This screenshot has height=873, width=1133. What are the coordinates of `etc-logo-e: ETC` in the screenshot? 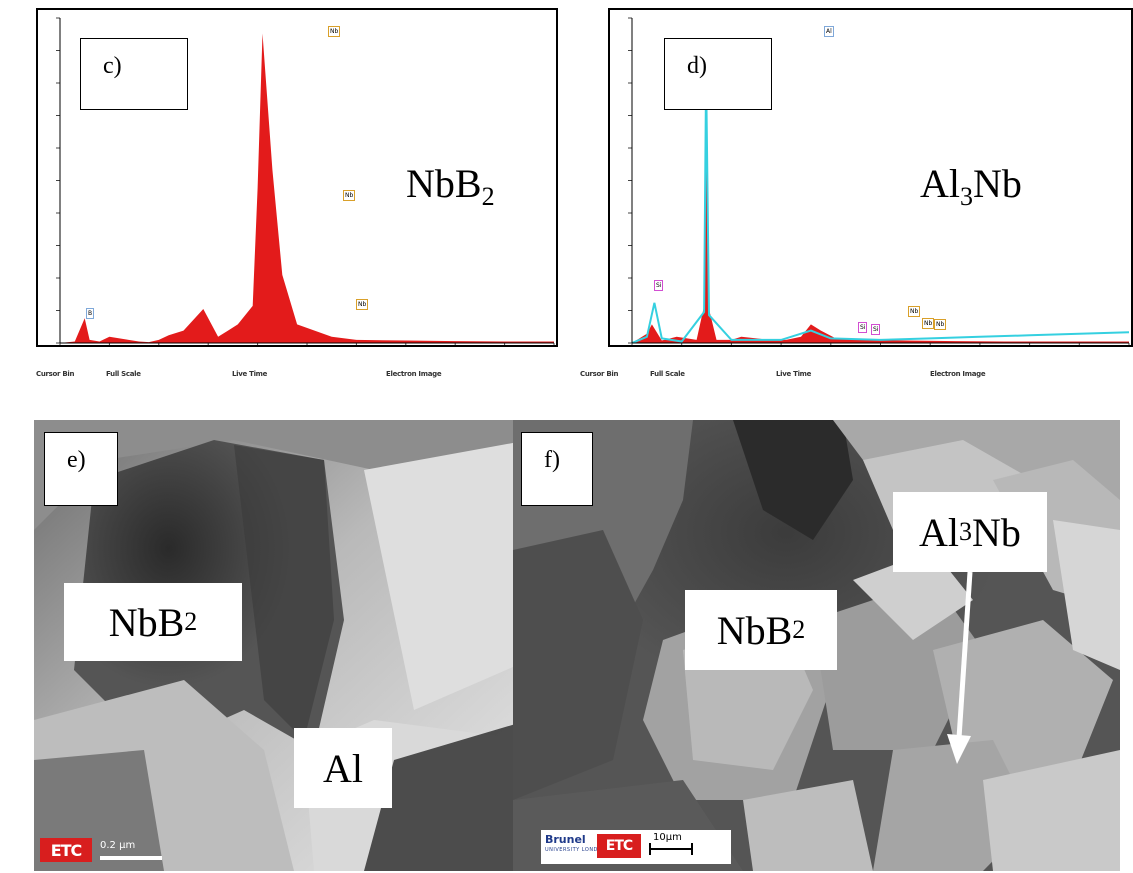 It's located at (66, 850).